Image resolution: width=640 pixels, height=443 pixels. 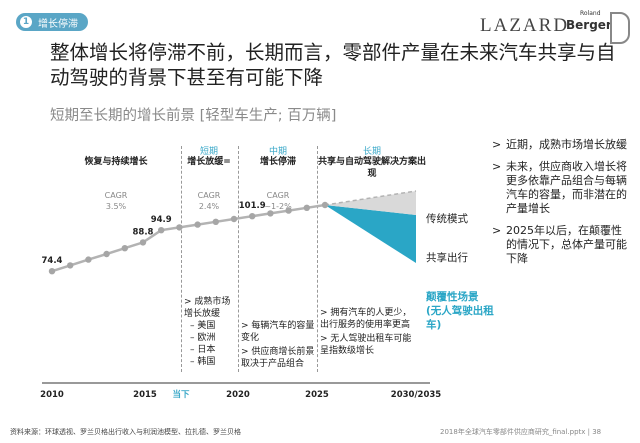 I want to click on sharing-label: 共享出行, so click(x=447, y=258).